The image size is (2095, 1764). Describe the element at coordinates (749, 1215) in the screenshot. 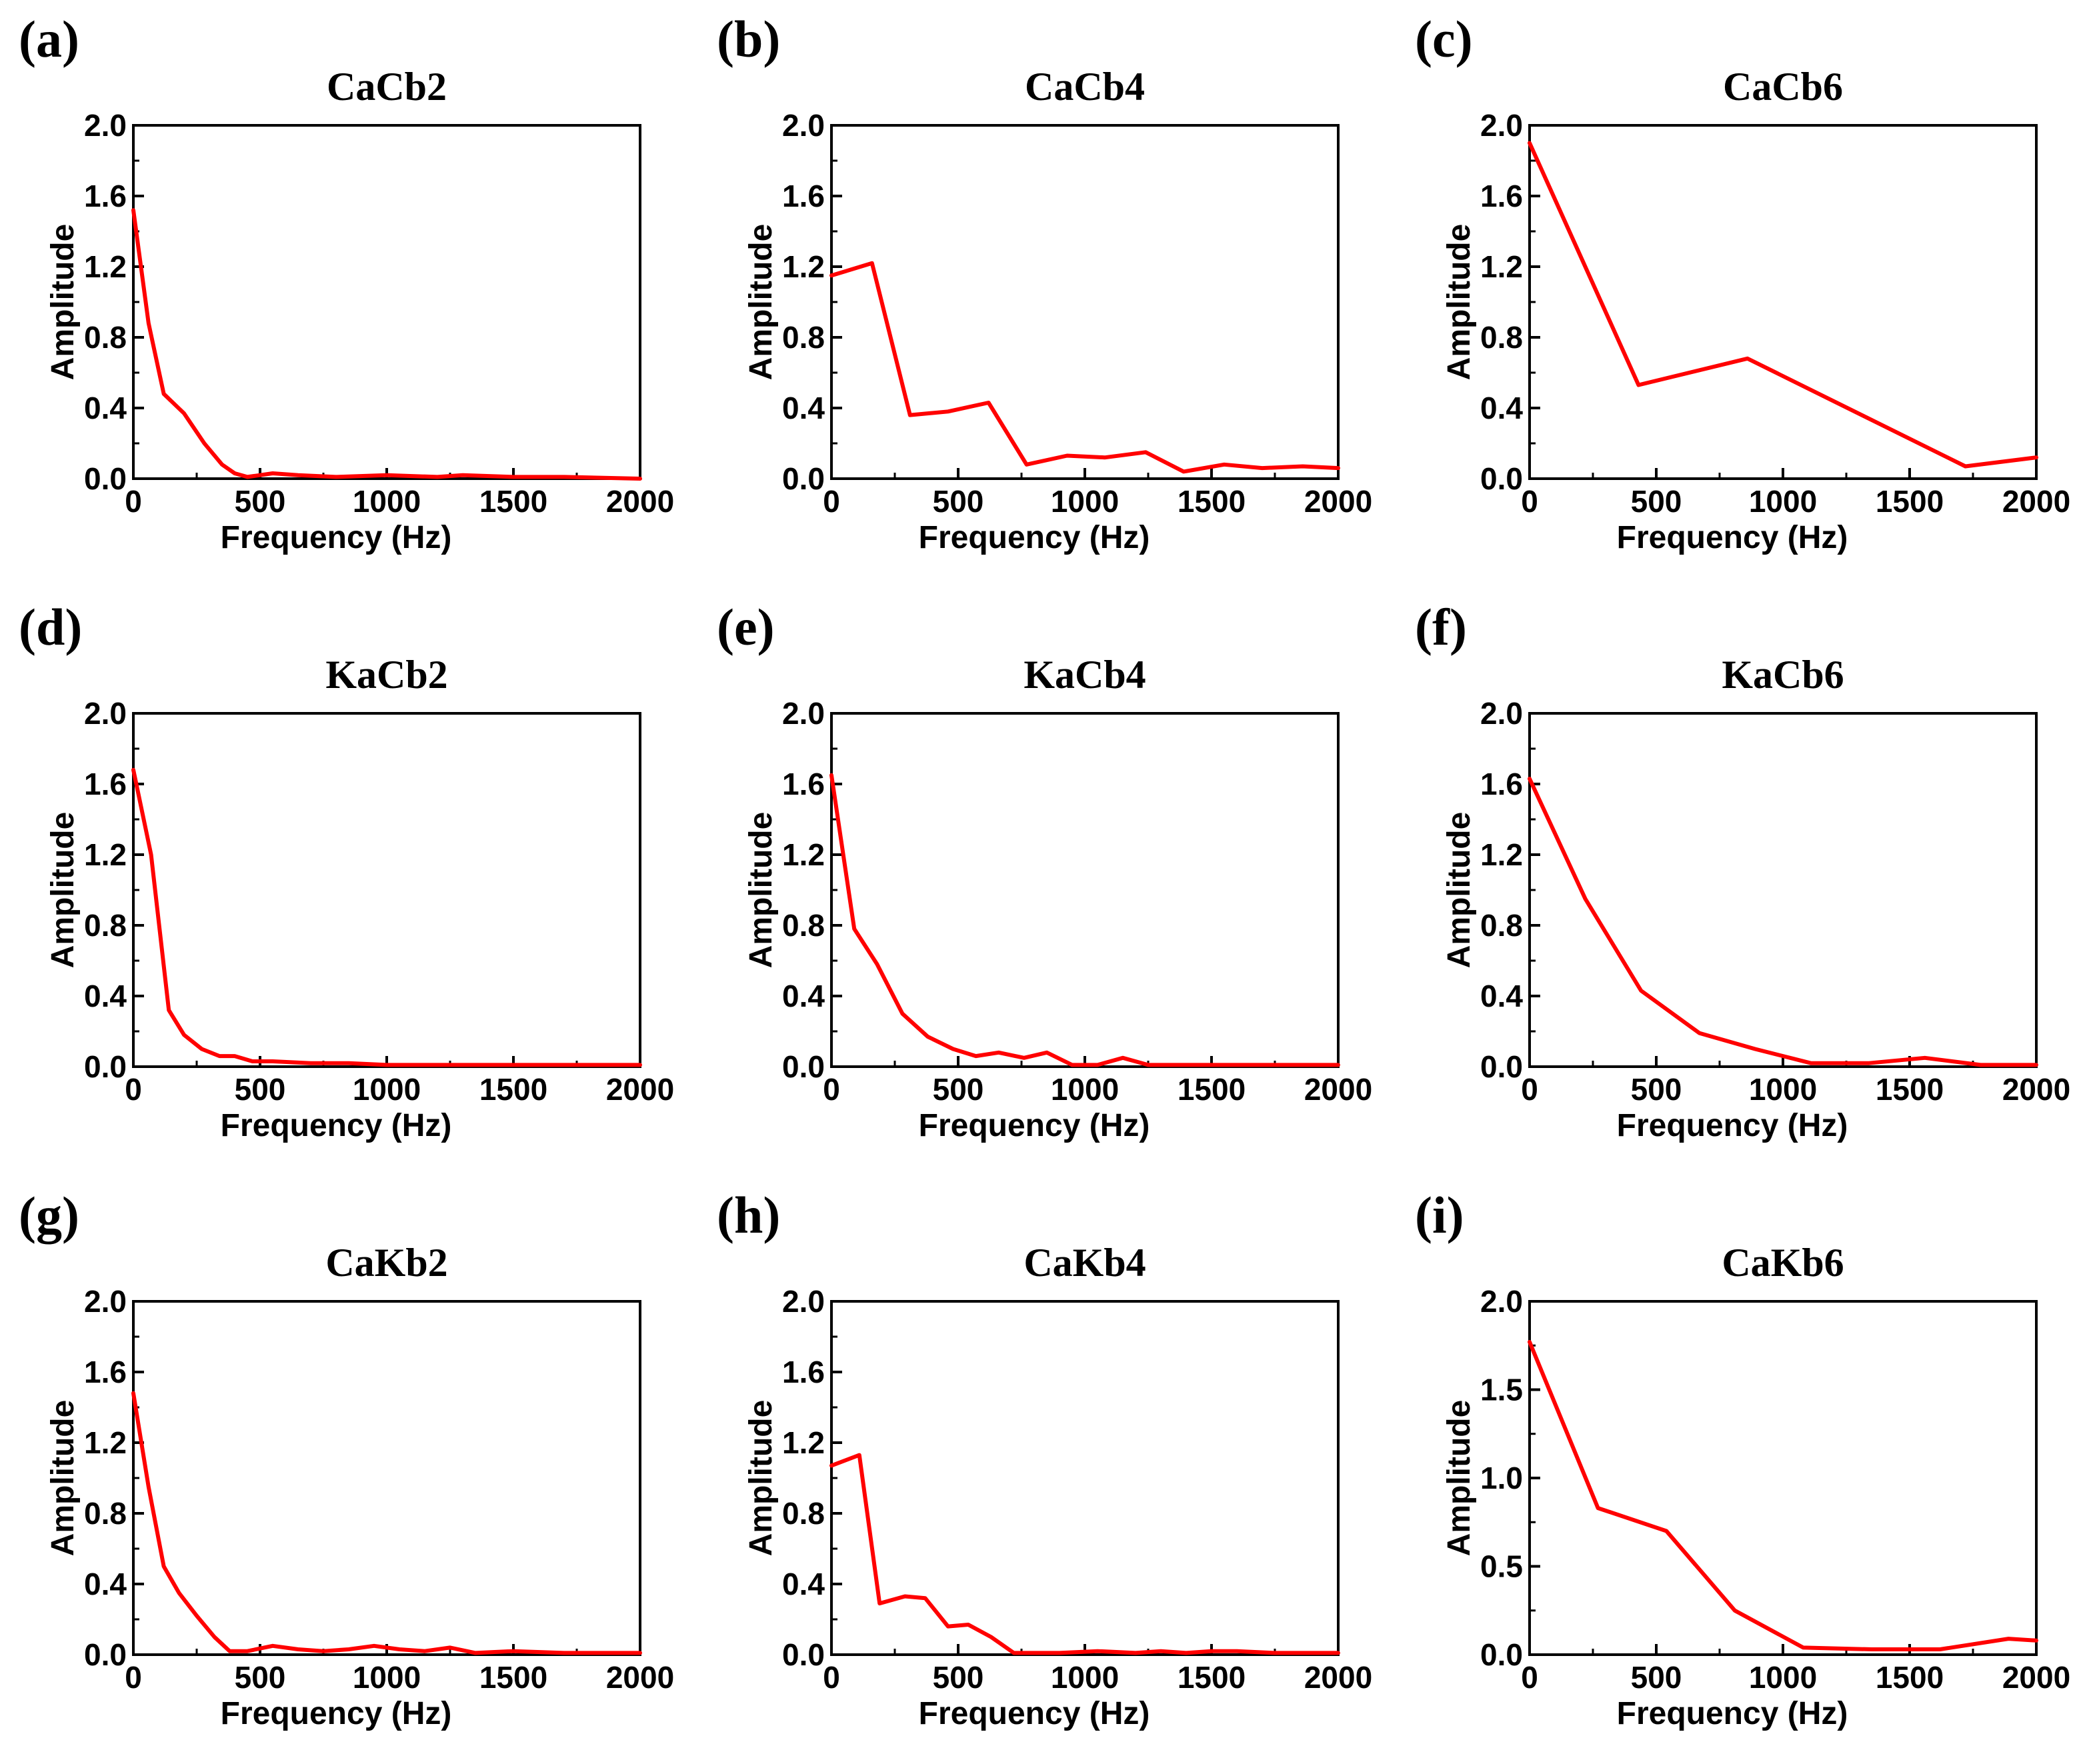

I see `panel-letter: (h)` at that location.